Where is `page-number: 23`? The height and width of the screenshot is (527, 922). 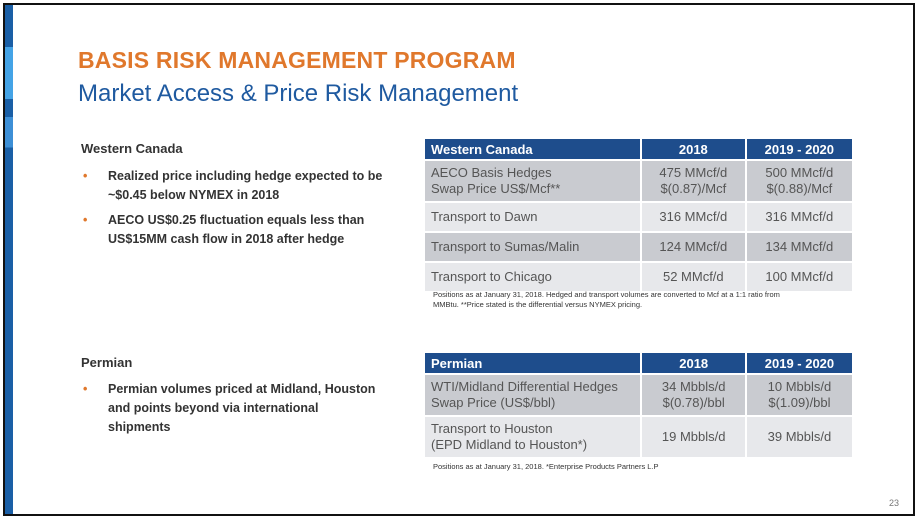 page-number: 23 is located at coordinates (893, 503).